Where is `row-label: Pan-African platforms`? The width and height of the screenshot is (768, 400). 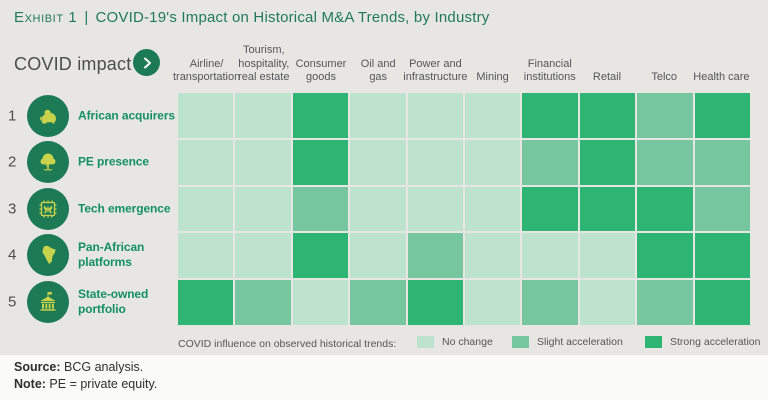
row-label: Pan-African platforms is located at coordinates (111, 255).